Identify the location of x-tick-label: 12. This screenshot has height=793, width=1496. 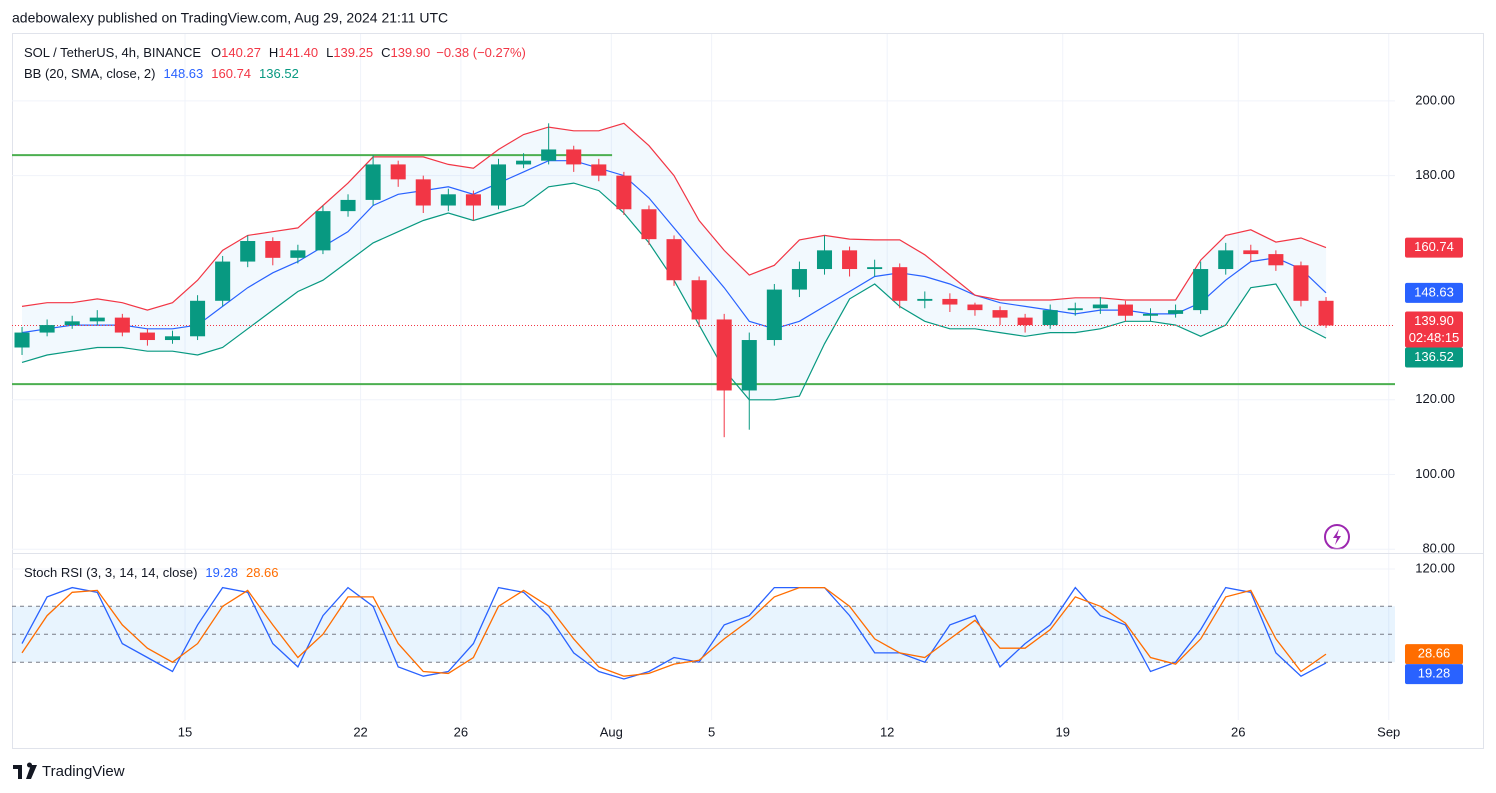
(887, 731).